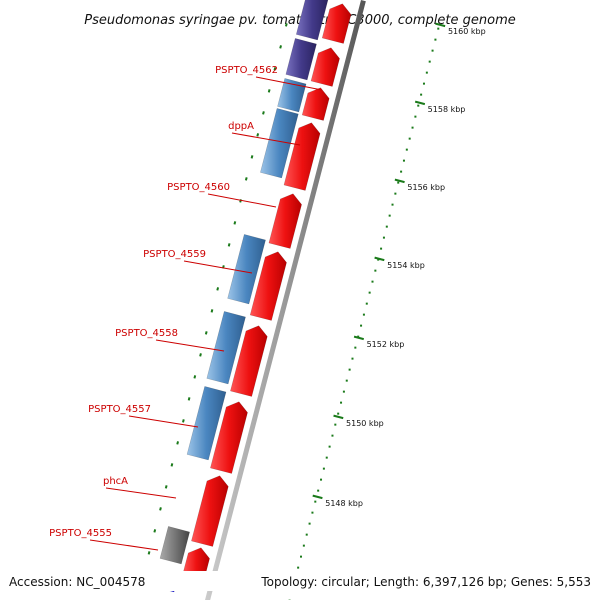 The image size is (600, 600). I want to click on kbp-label: 5150 kbp, so click(365, 423).